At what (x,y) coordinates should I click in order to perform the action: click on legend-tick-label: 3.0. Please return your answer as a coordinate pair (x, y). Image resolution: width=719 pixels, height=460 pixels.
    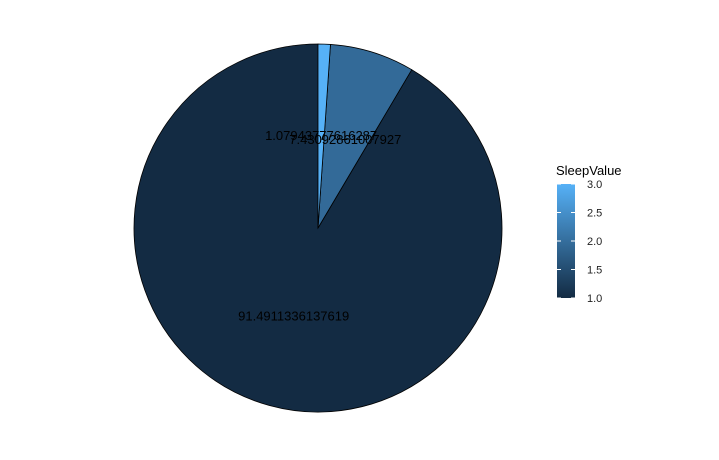
    Looking at the image, I should click on (594, 185).